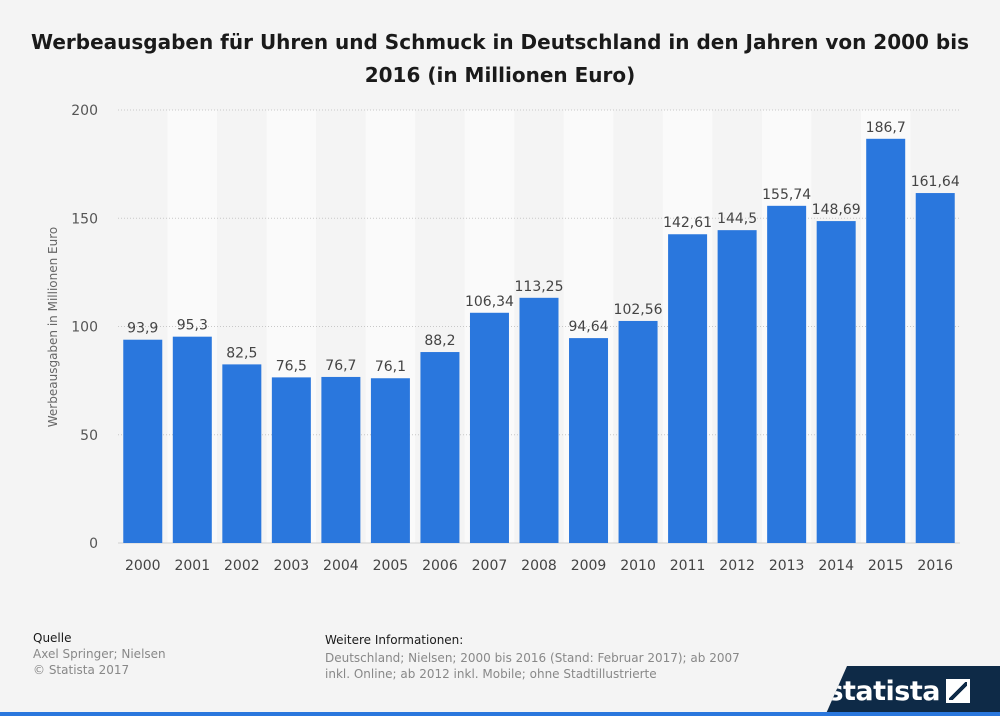 This screenshot has width=1000, height=716. I want to click on data-label: 113,25, so click(539, 287).